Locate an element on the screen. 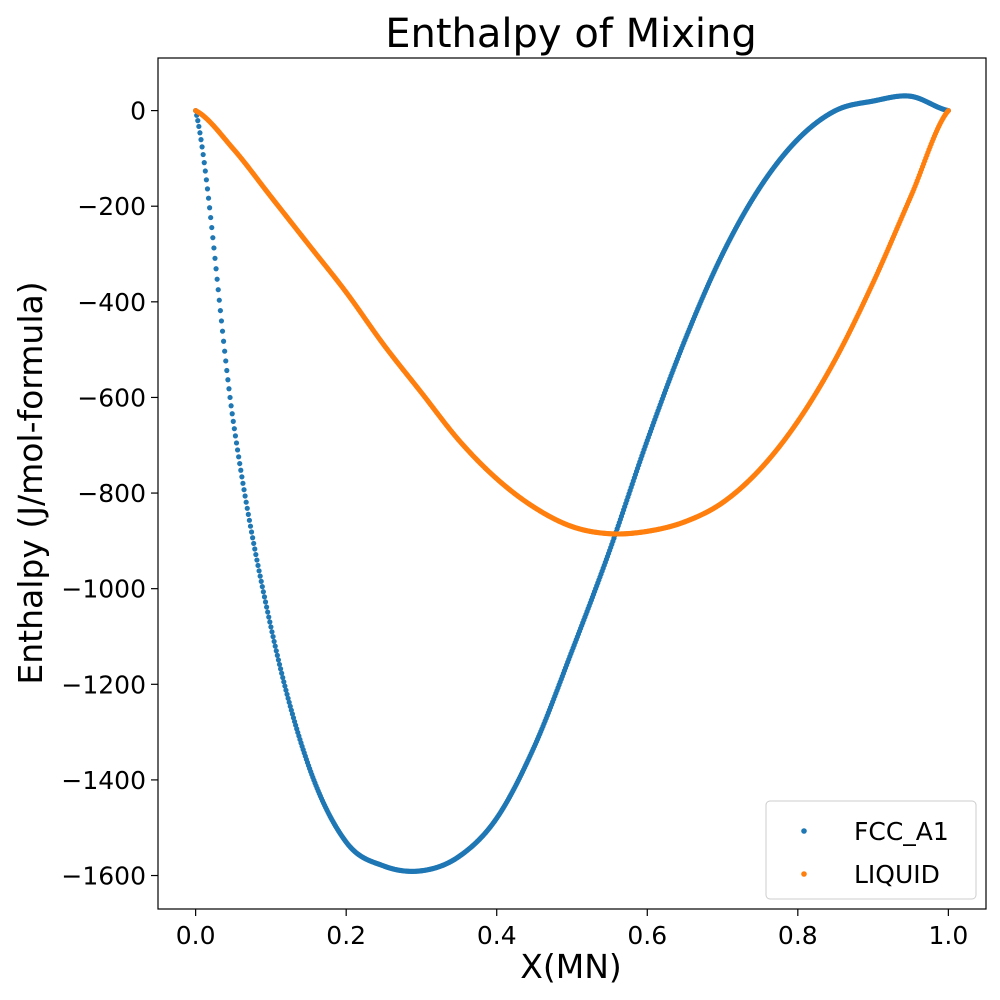 The image size is (1000, 1000). x-tick-label: 0.8 is located at coordinates (798, 935).